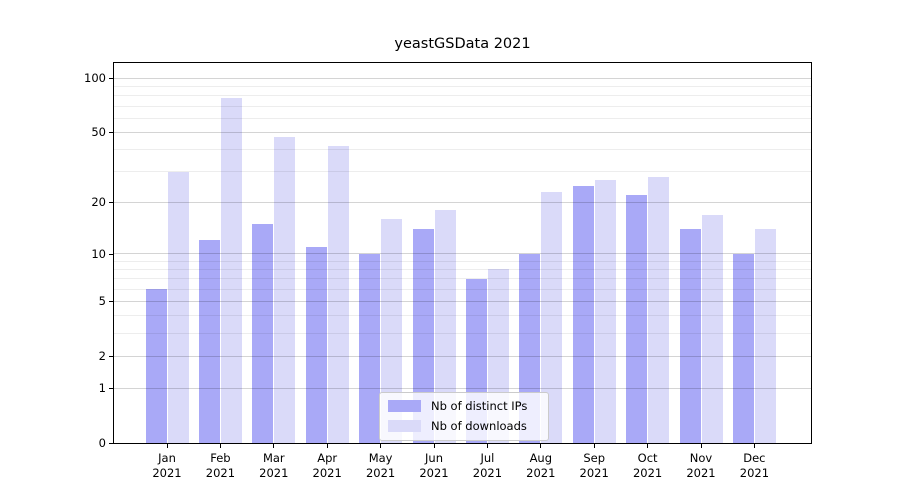 The image size is (900, 500). What do you see at coordinates (263, 333) in the screenshot?
I see `bar-distinct-ips-mar` at bounding box center [263, 333].